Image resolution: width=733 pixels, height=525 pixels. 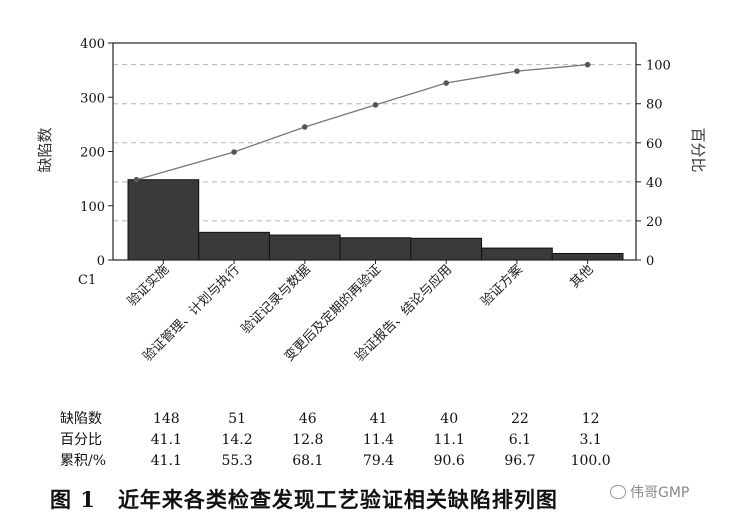 What do you see at coordinates (148, 286) in the screenshot?
I see `category-label: 验证实施` at bounding box center [148, 286].